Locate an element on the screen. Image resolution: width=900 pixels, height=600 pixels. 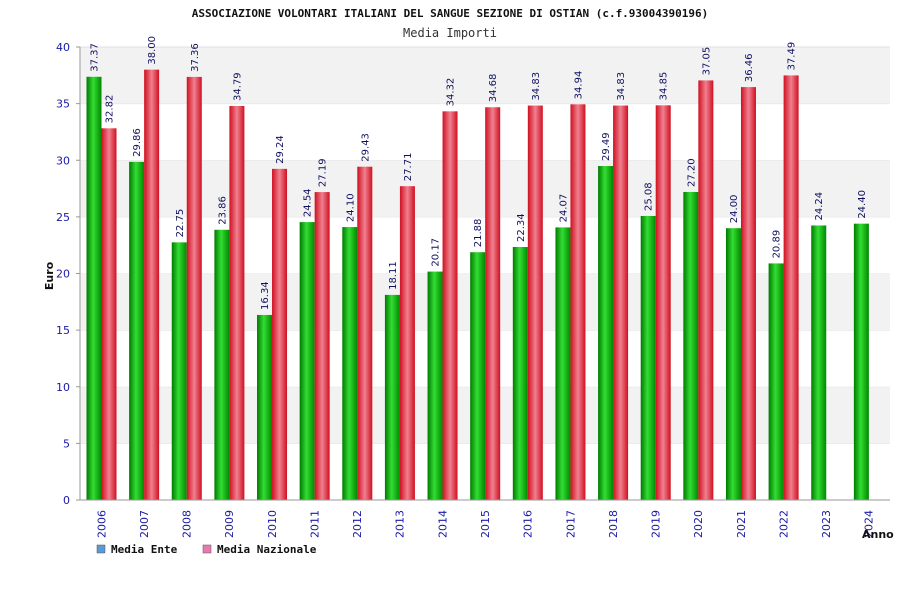
y-tick-label: 15 is located at coordinates (63, 330).